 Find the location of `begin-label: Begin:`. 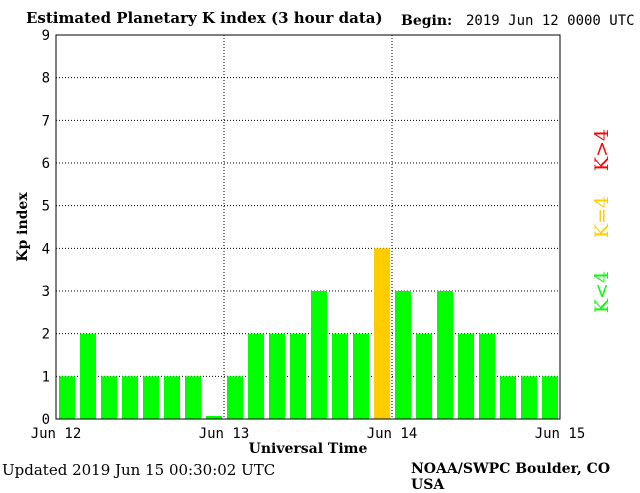

begin-label: Begin: is located at coordinates (427, 21).